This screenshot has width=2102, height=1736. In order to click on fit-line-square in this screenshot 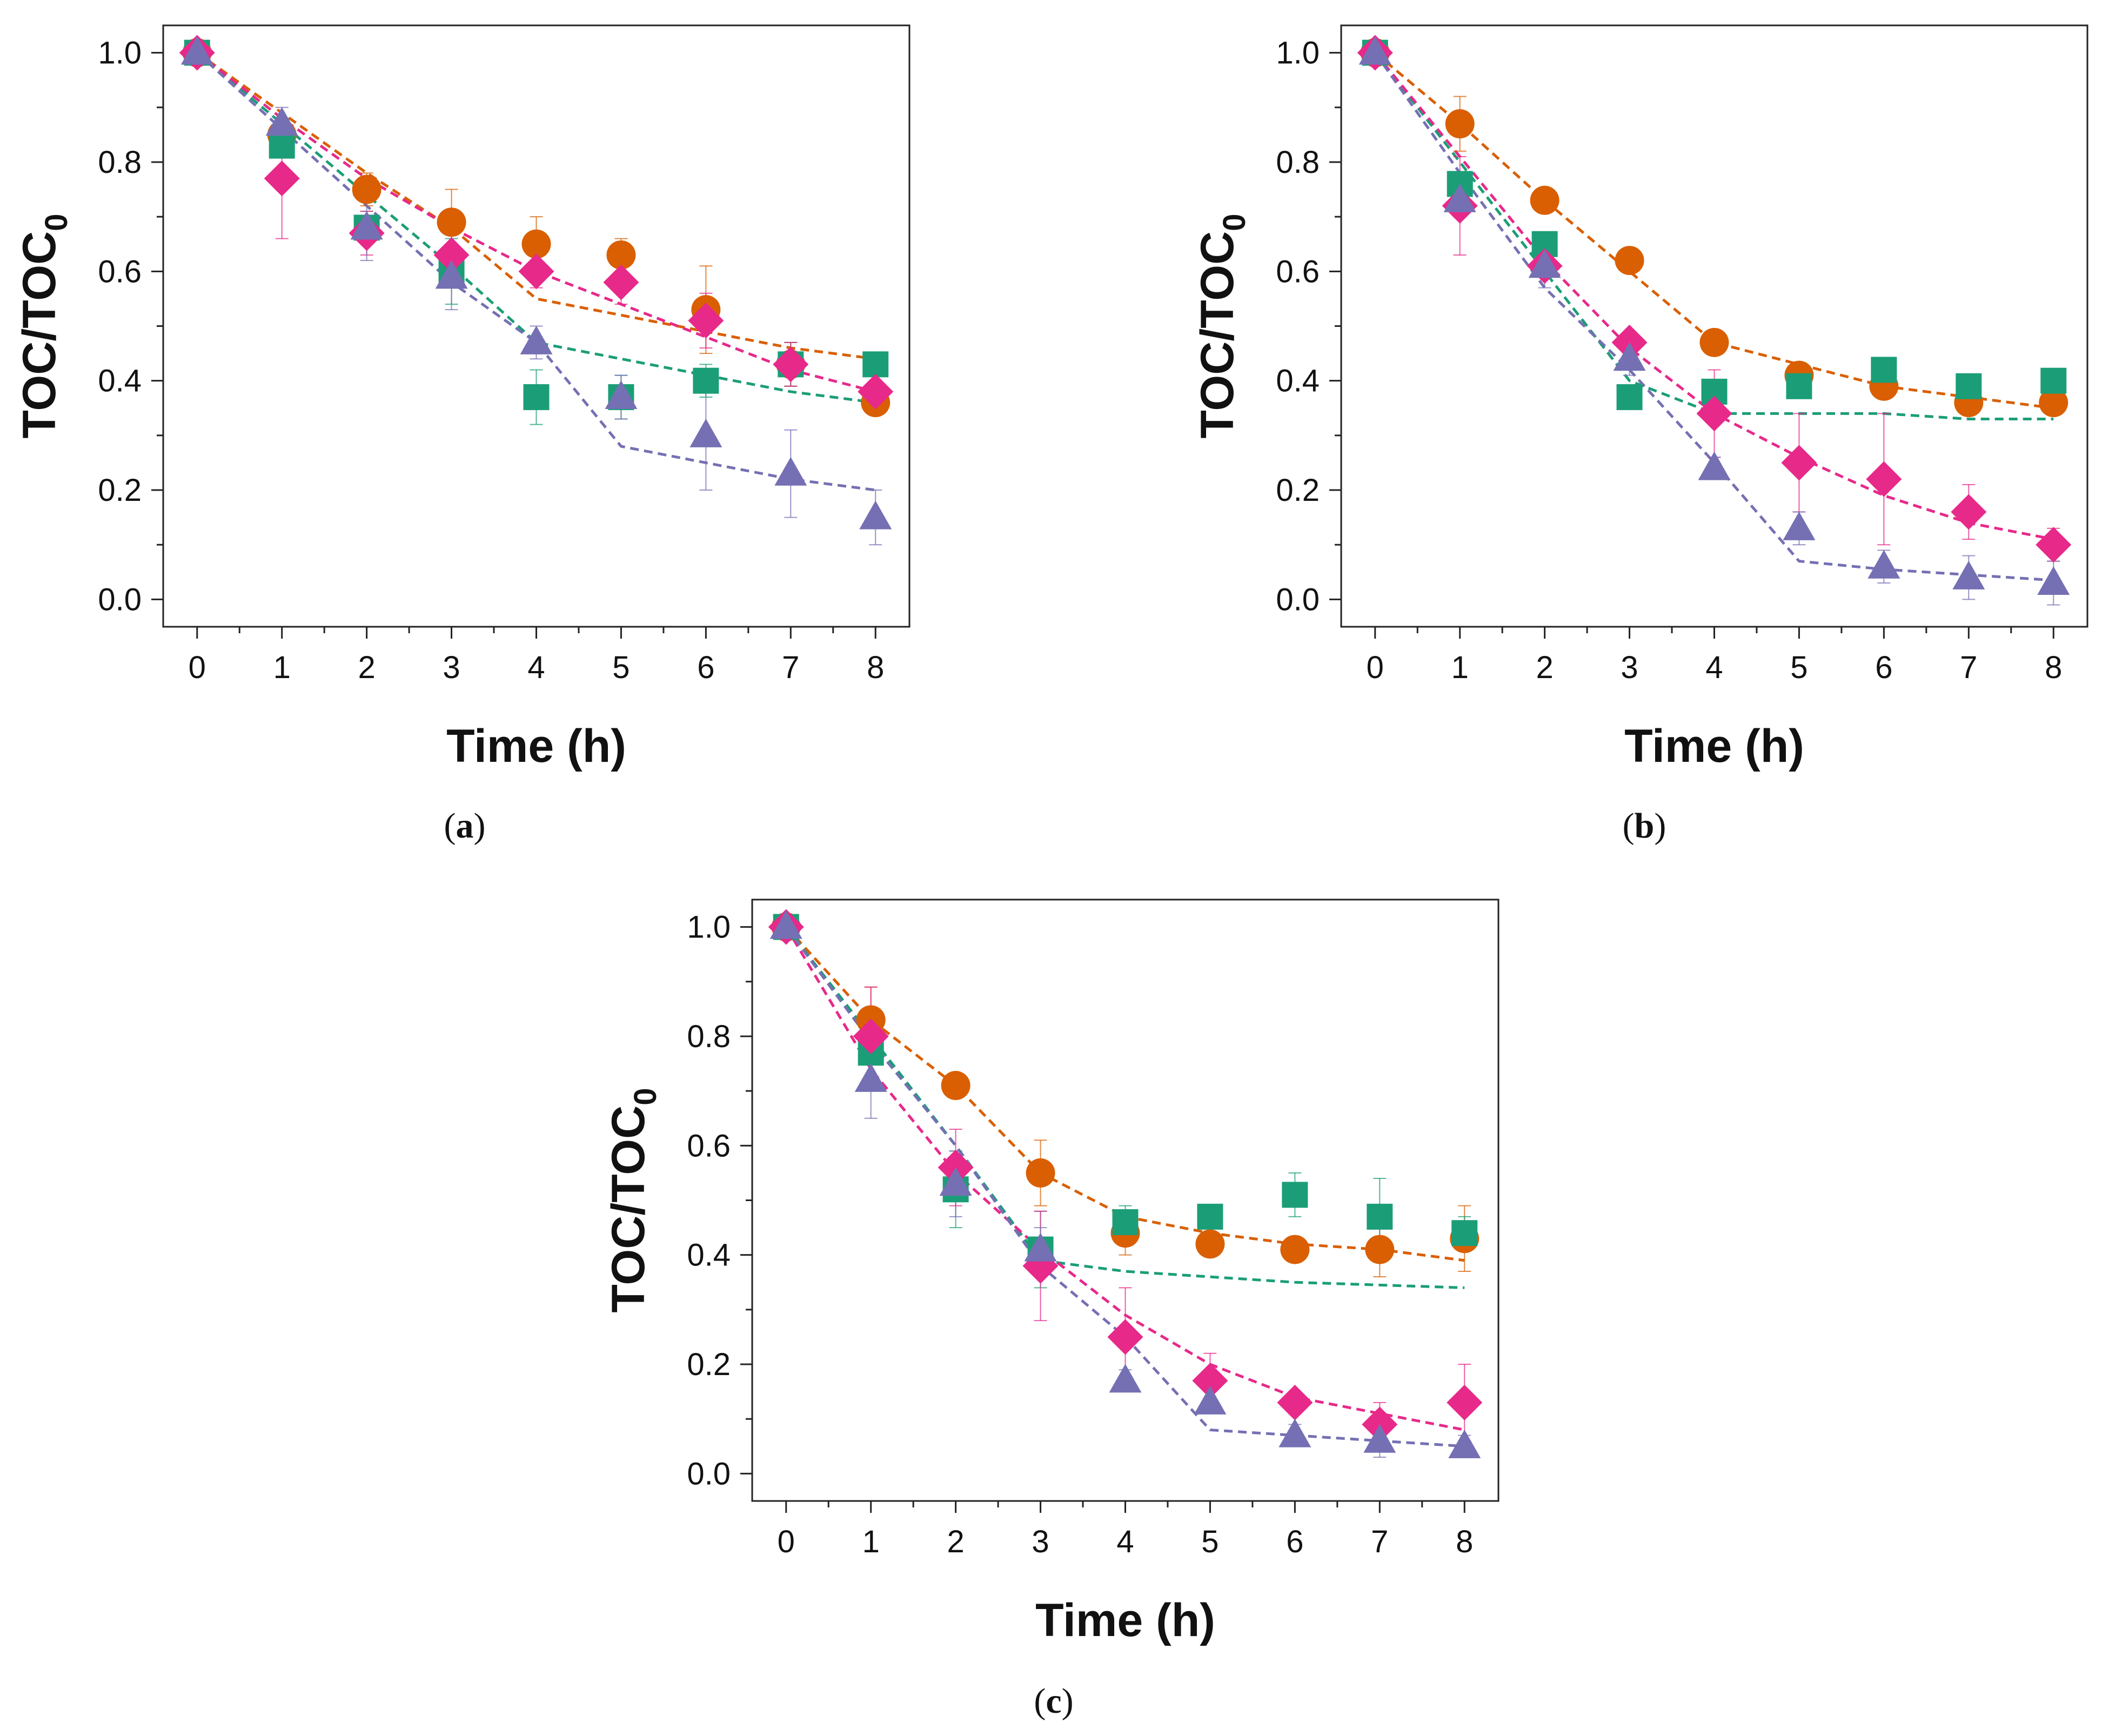, I will do `click(1125, 1107)`.